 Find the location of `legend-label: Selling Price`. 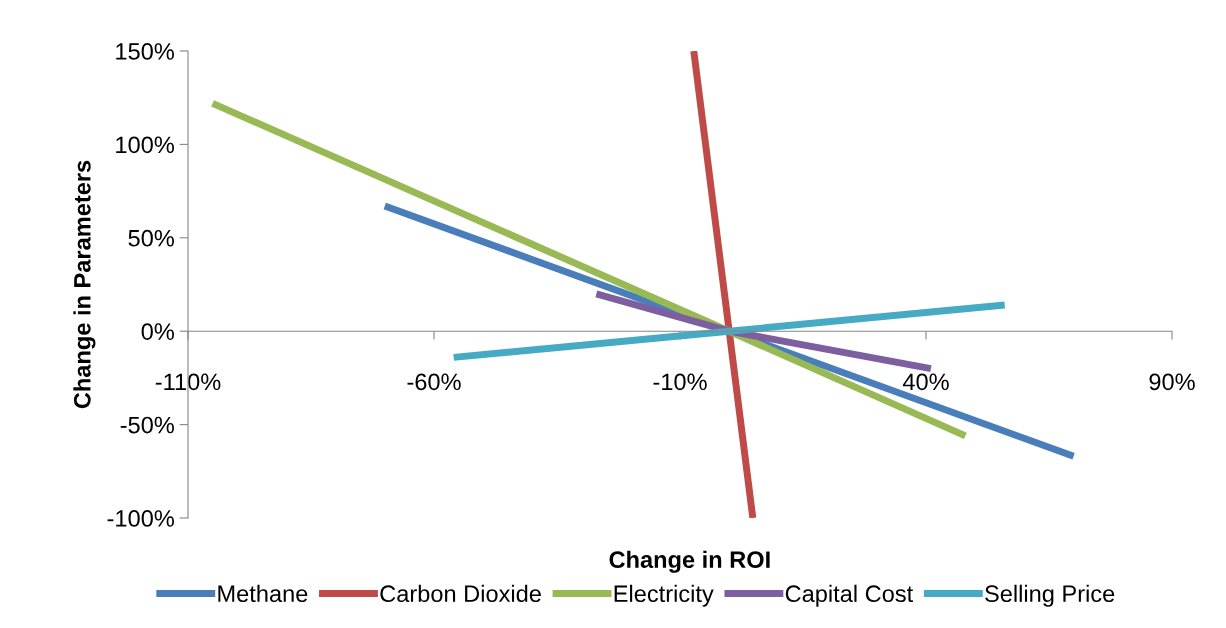

legend-label: Selling Price is located at coordinates (1050, 595).